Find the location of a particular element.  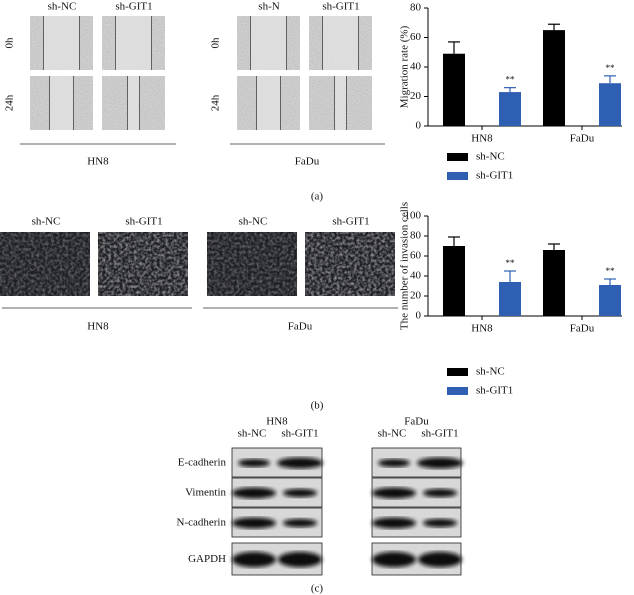

y-axis-label: Migration rate (%) is located at coordinates (405, 66).